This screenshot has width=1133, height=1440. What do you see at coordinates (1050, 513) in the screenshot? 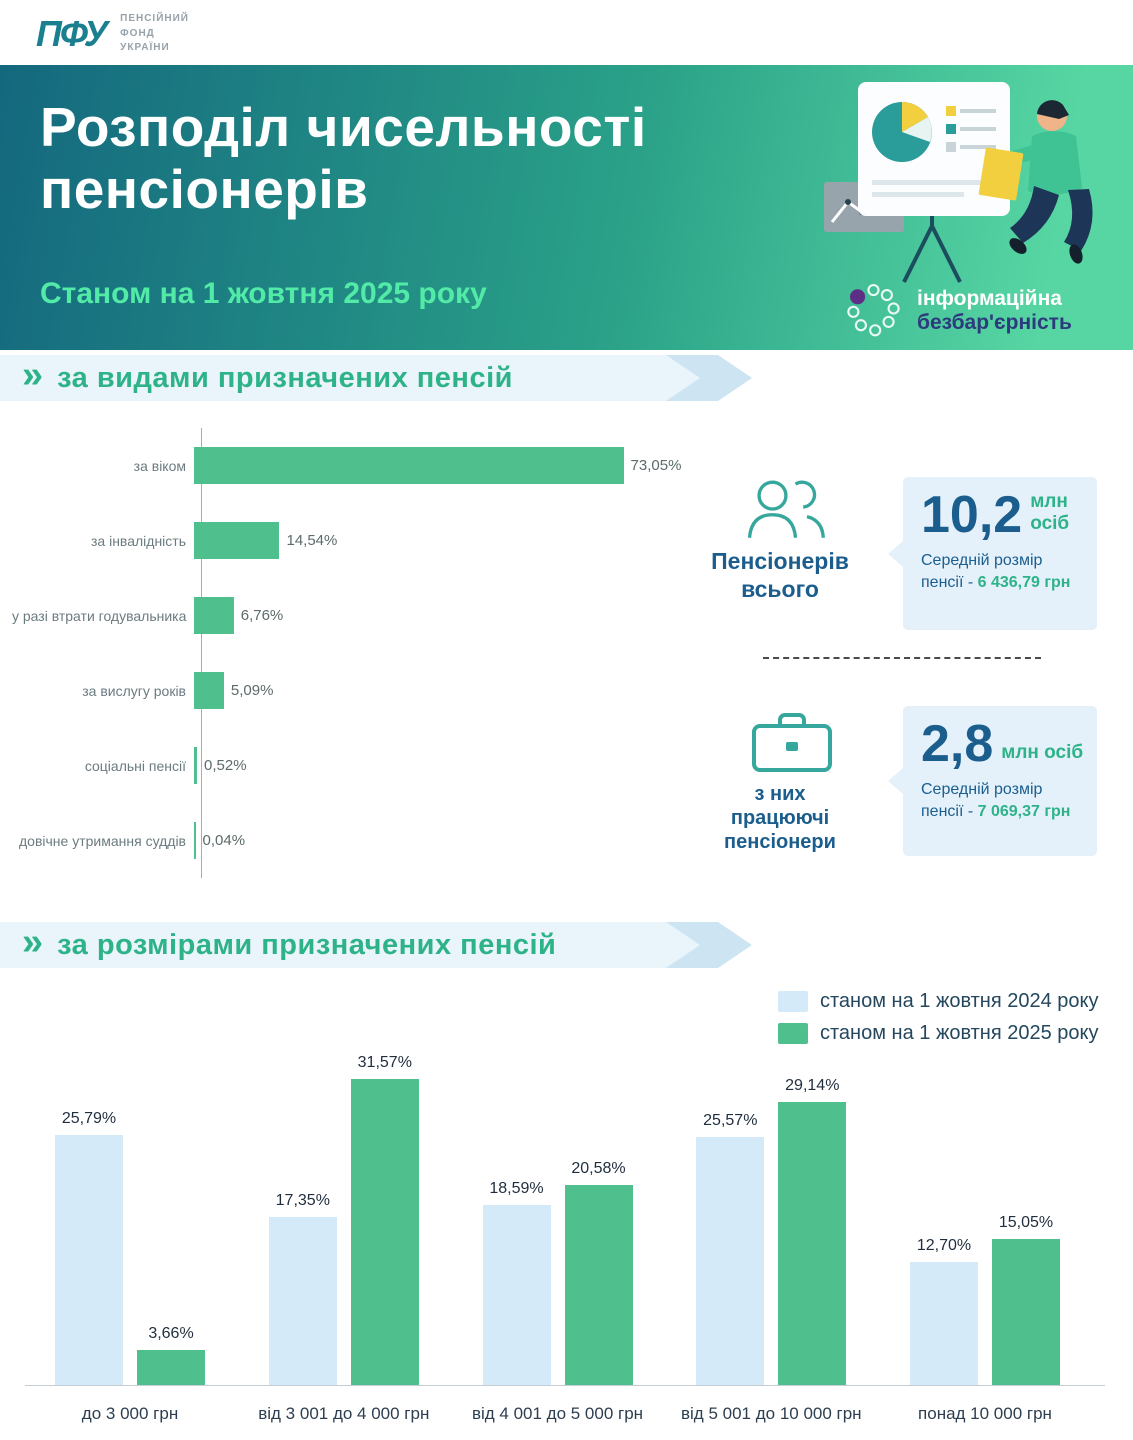
I see `total-unit: млн осіб` at bounding box center [1050, 513].